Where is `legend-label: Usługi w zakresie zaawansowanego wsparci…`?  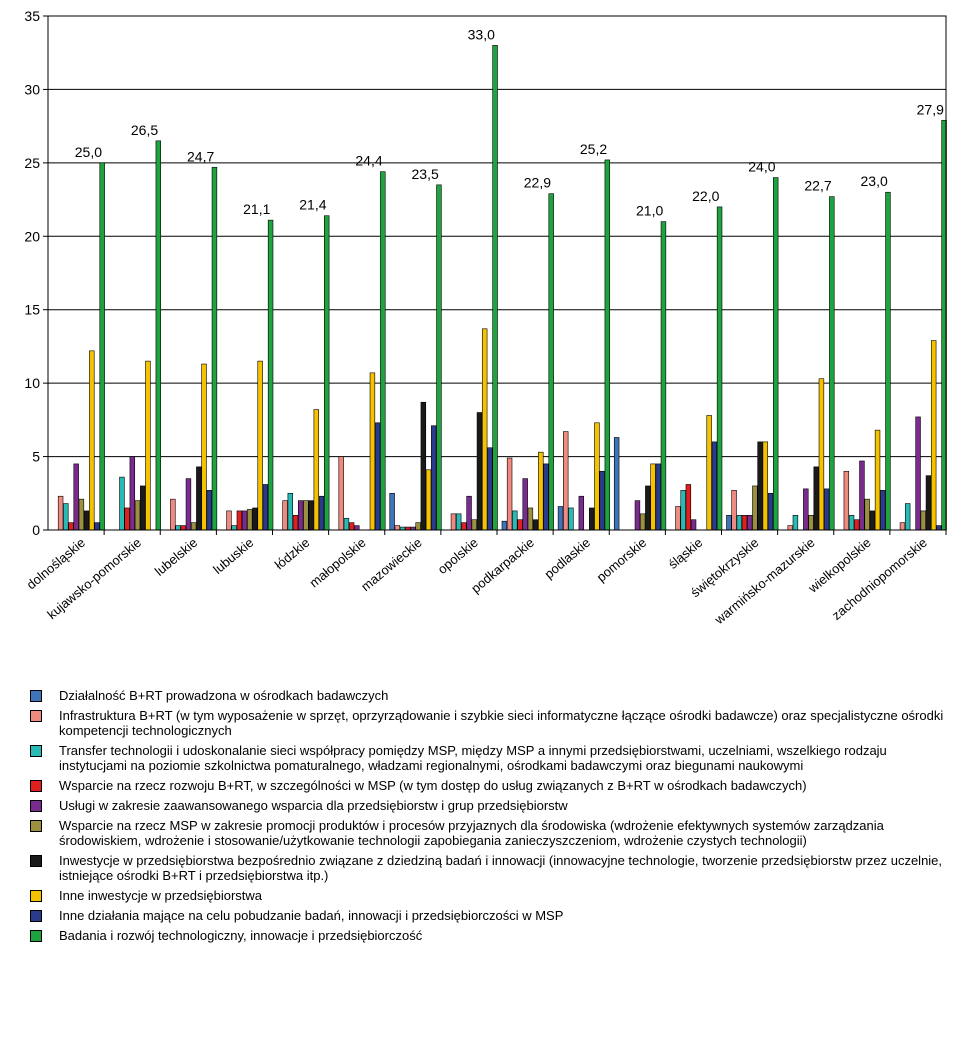 legend-label: Usługi w zakresie zaawansowanego wsparci… is located at coordinates (313, 805).